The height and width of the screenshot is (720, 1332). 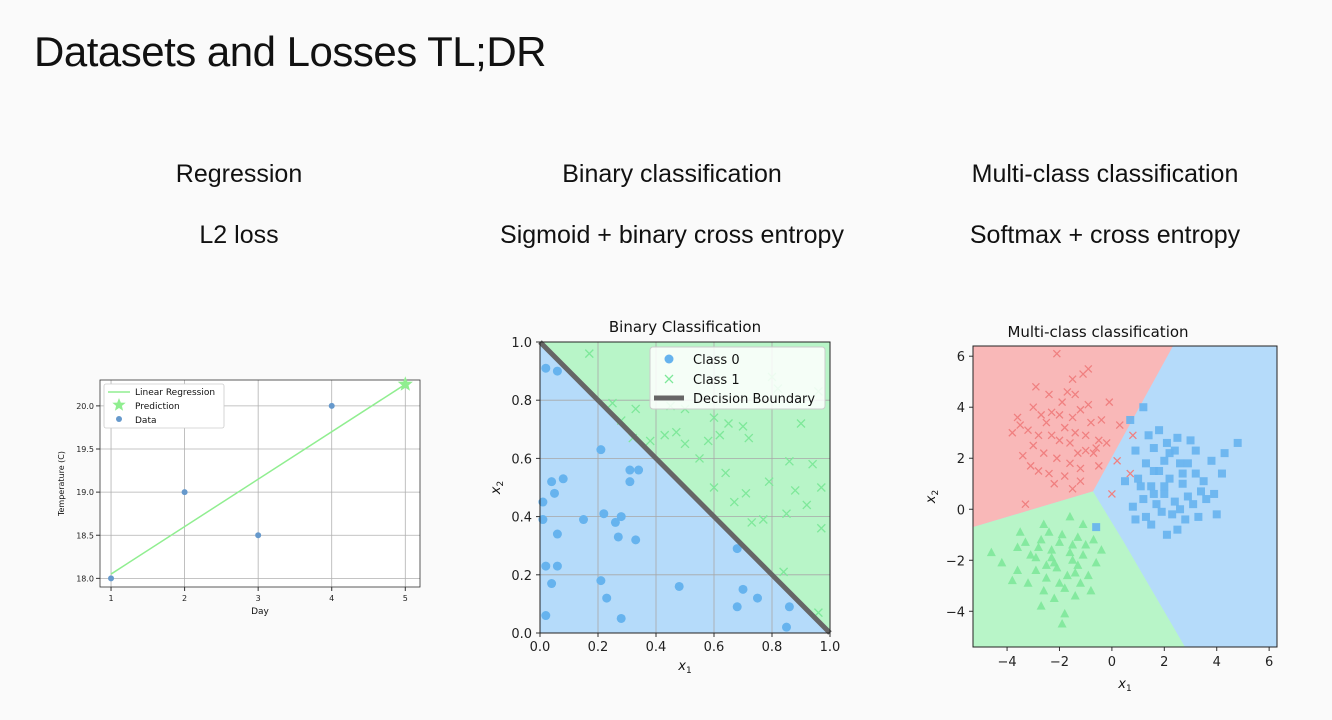 I want to click on green-region, so click(x=1079, y=569).